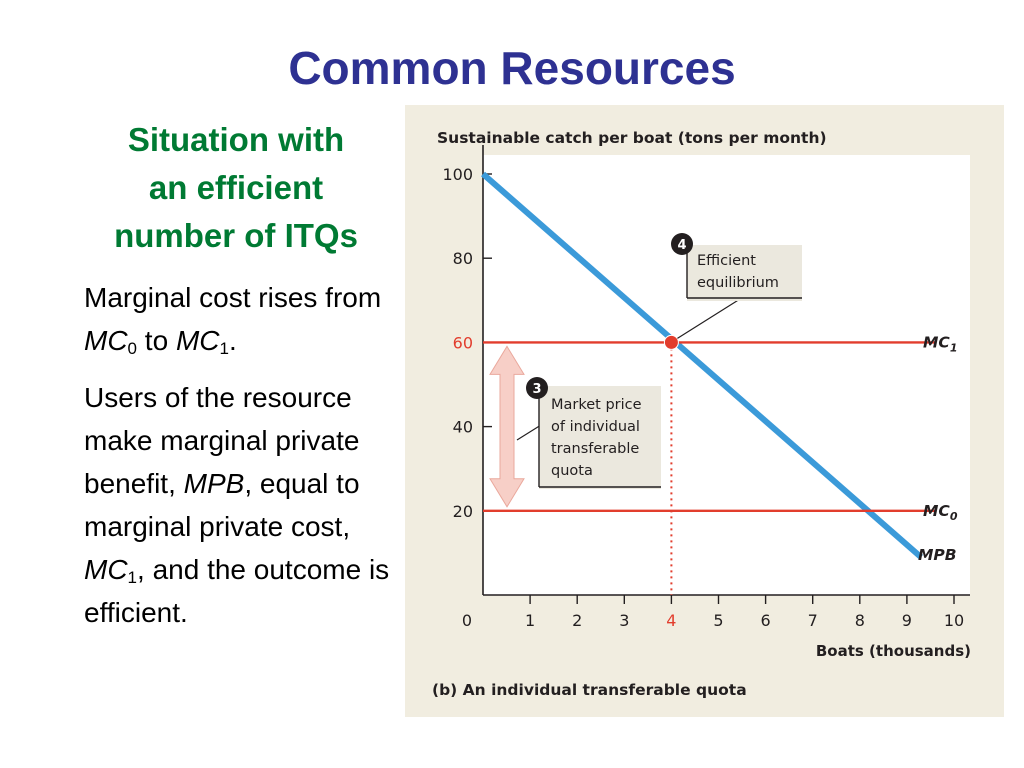 The image size is (1024, 768). I want to click on annotation-3-text: Market price, so click(596, 405).